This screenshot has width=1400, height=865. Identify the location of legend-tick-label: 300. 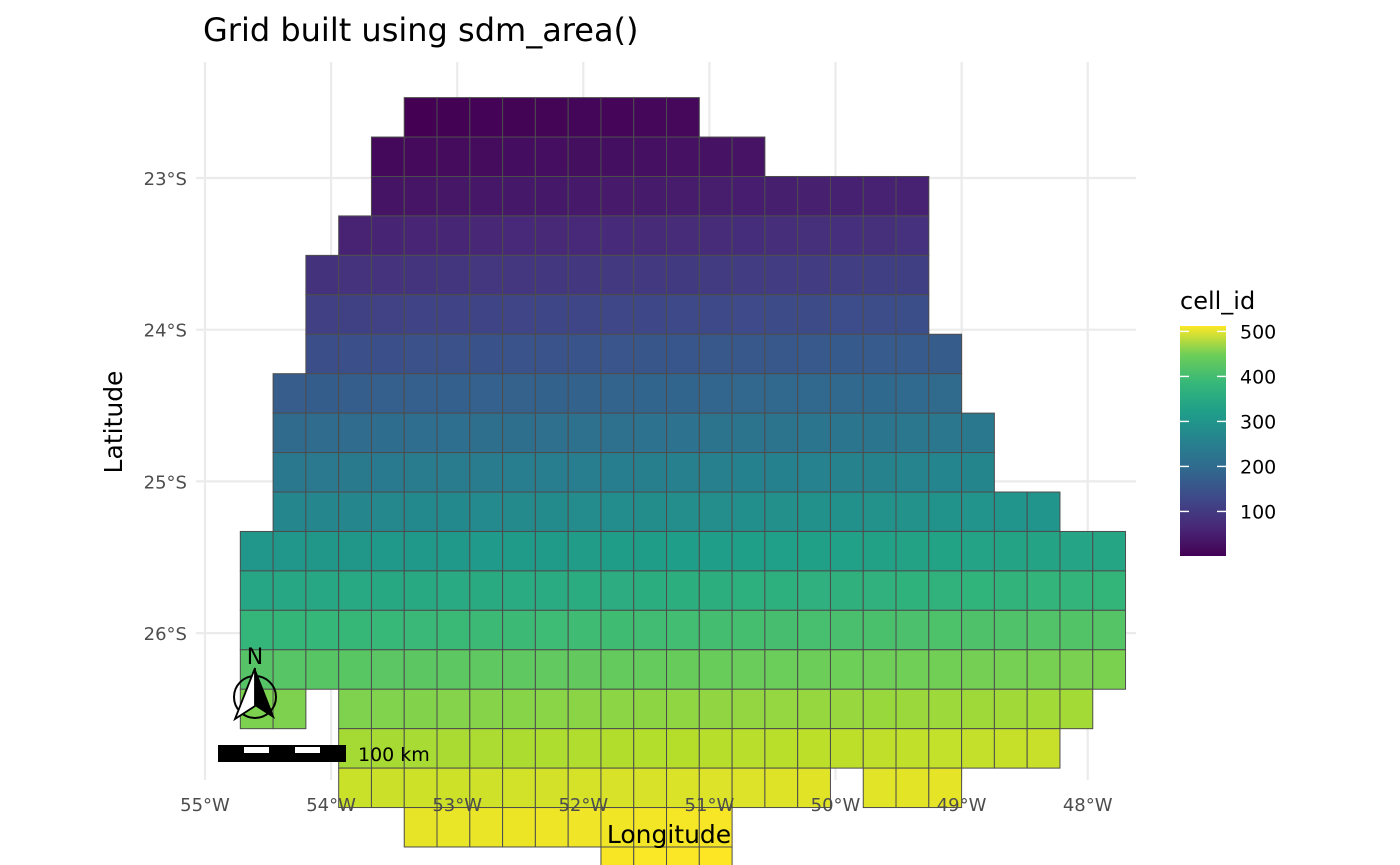
(1258, 422).